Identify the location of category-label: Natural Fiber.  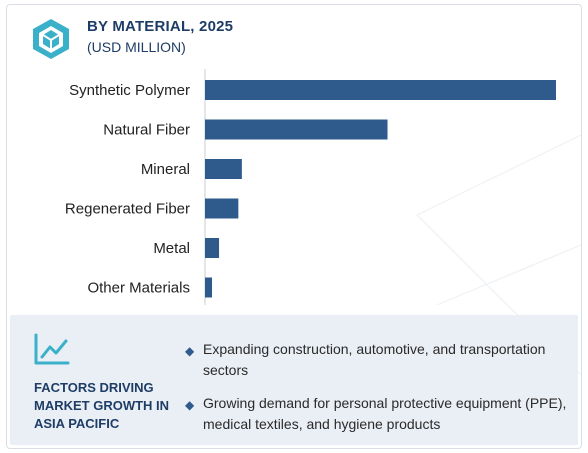
(146, 130).